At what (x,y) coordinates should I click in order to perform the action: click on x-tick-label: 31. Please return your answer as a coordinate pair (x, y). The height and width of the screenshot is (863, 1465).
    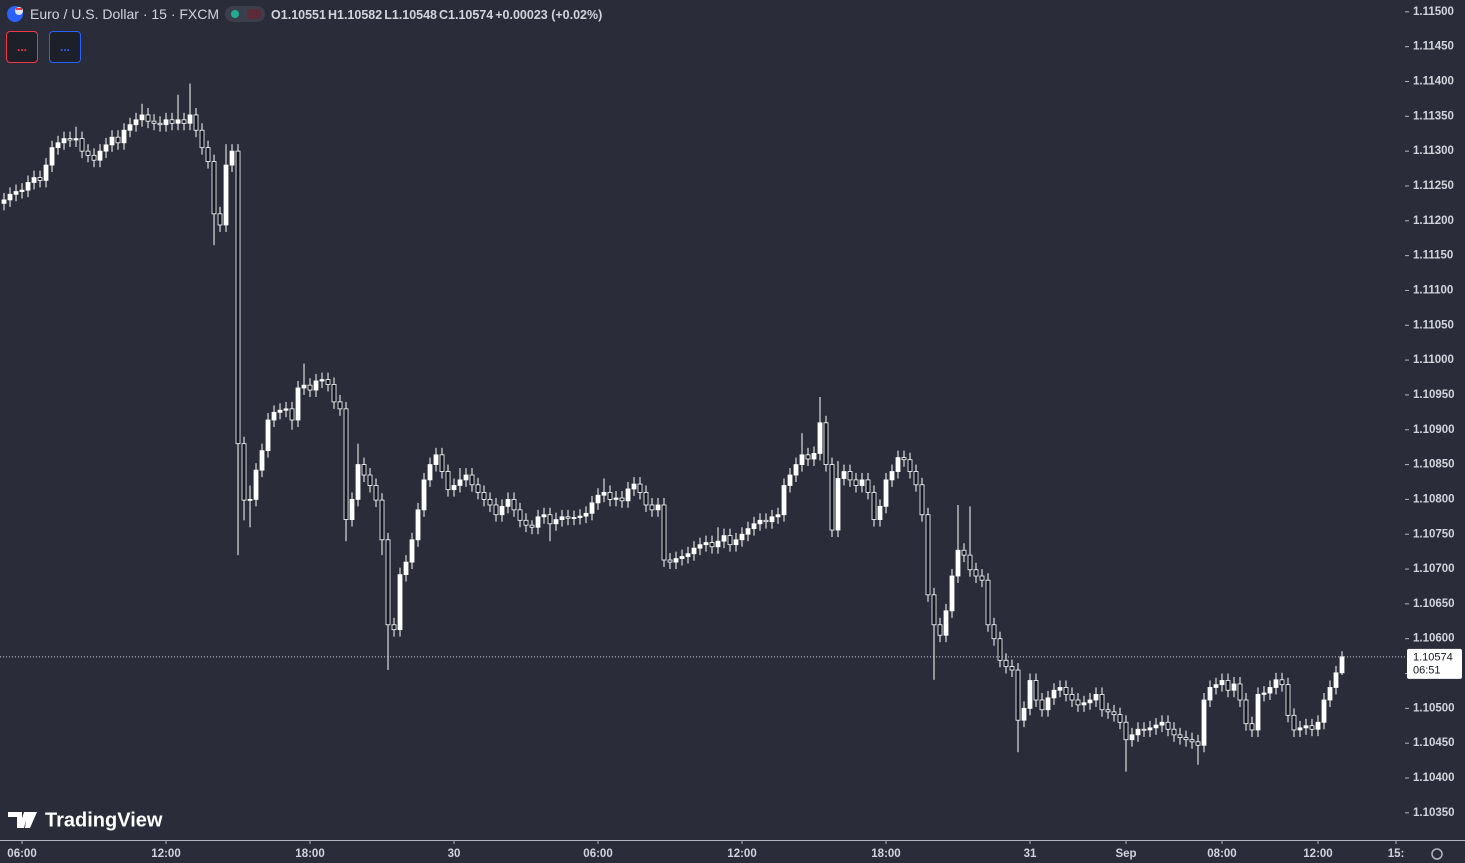
    Looking at the image, I should click on (1030, 854).